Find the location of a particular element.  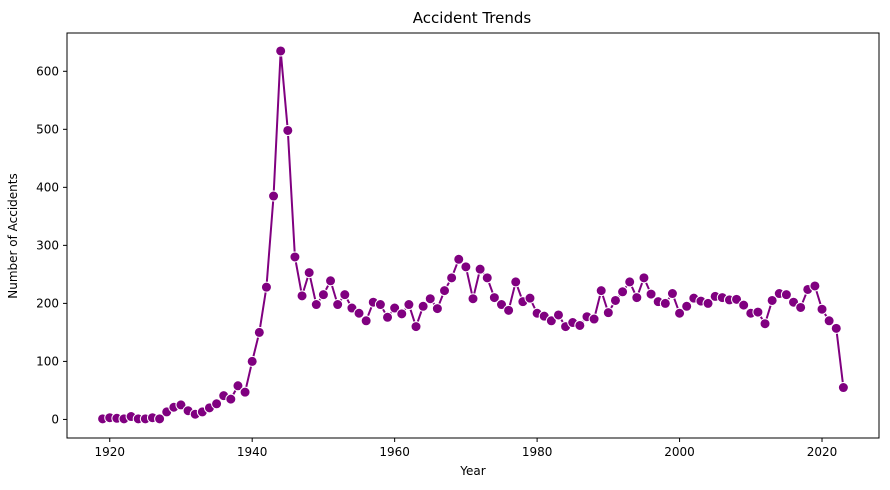

x-axis-ticks: 1920 1940 1960 1980 2000 2020 is located at coordinates (465, 448).